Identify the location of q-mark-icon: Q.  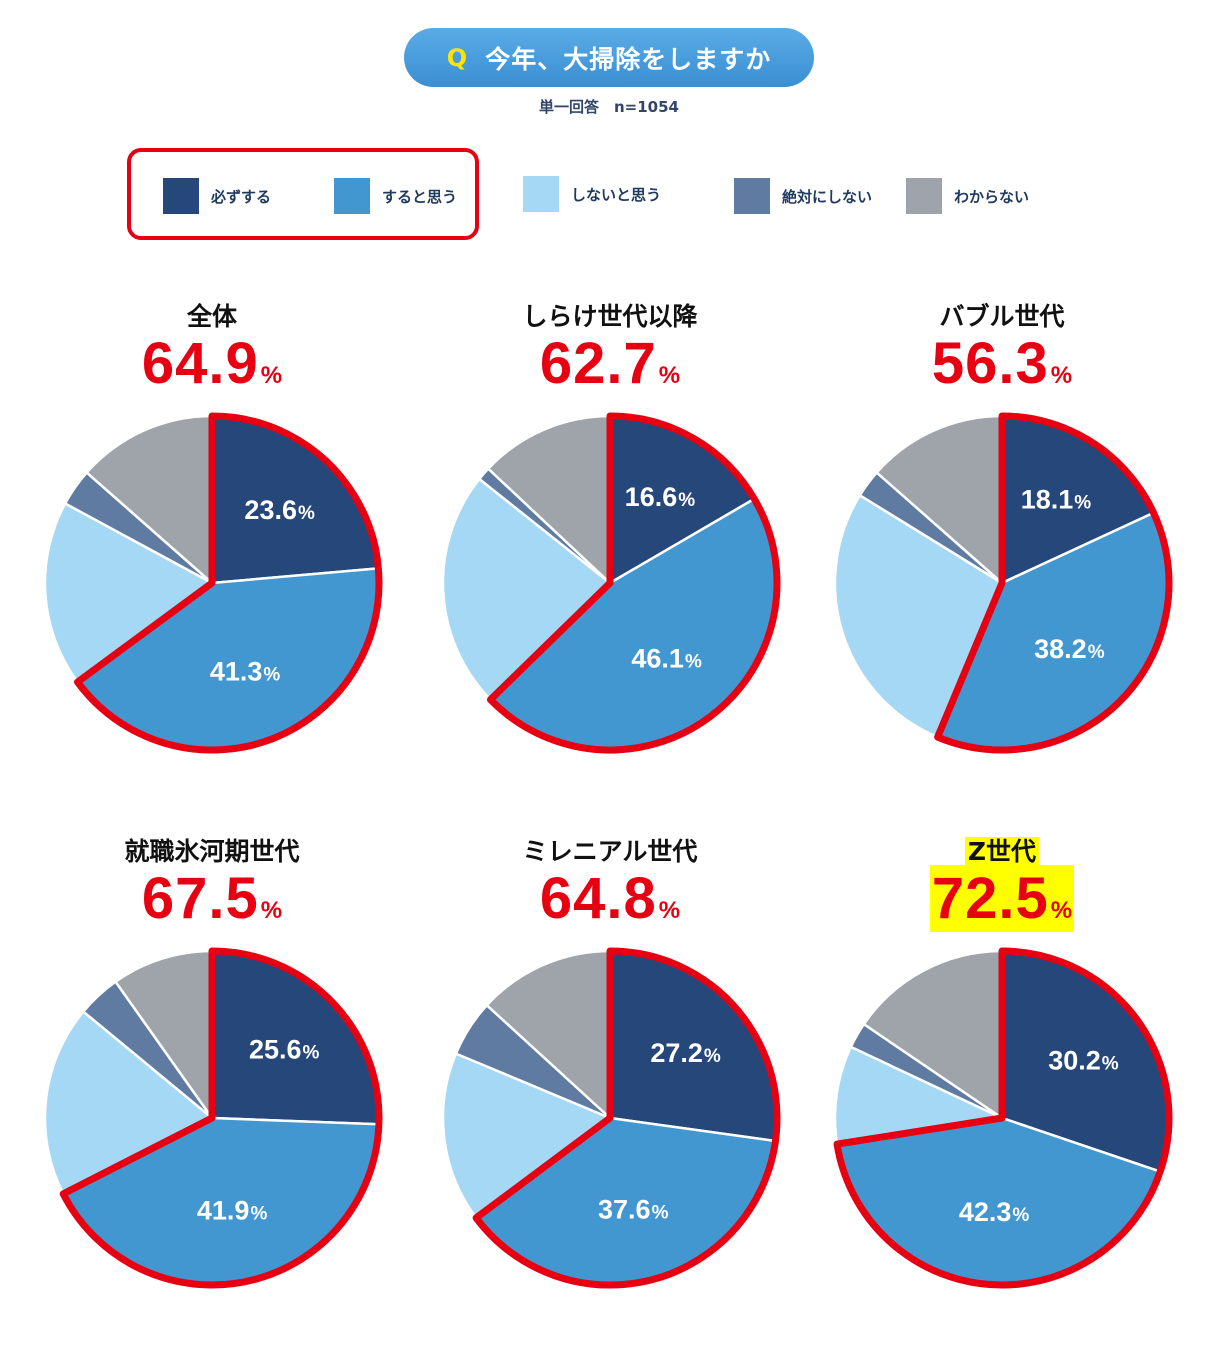
(457, 57).